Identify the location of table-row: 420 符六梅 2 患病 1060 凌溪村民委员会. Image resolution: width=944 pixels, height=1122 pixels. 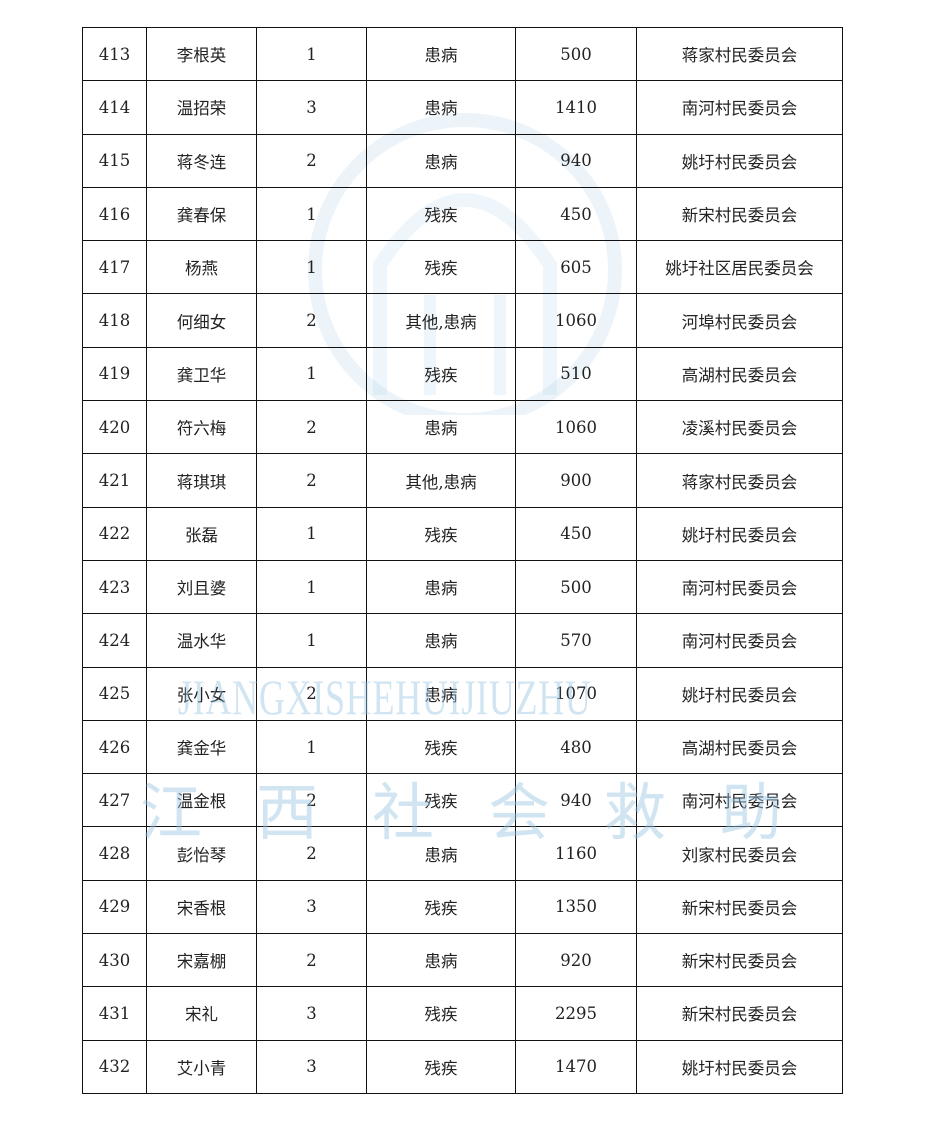
(462, 427).